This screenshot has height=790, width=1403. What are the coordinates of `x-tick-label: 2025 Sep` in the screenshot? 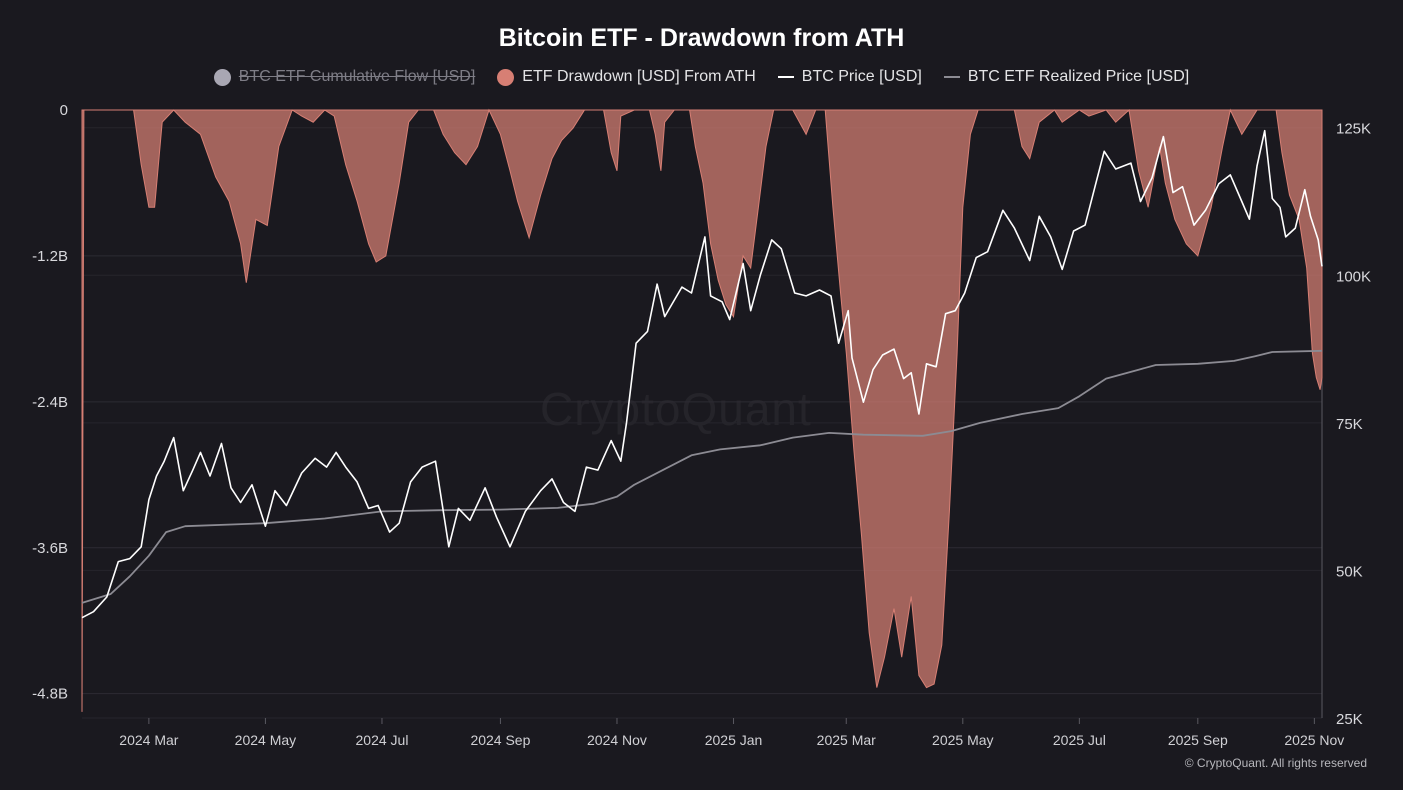 It's located at (1198, 740).